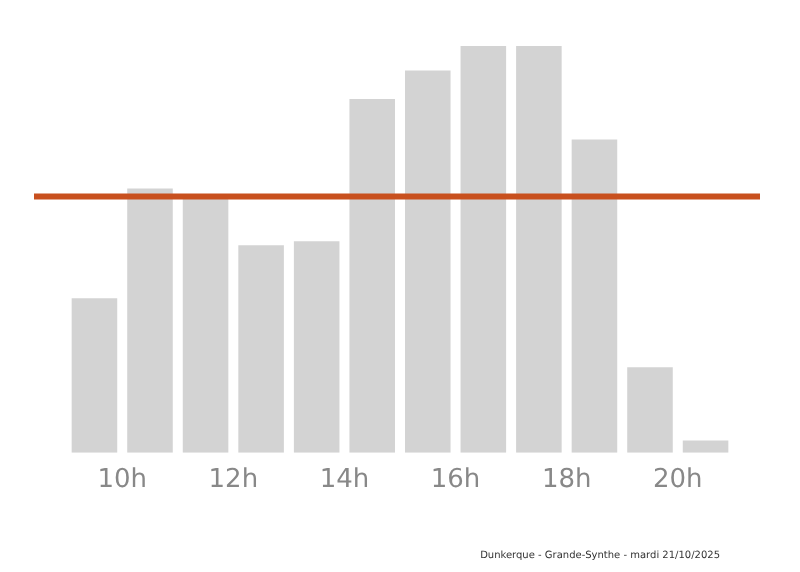  I want to click on x-tick-label: 16h, so click(455, 480).